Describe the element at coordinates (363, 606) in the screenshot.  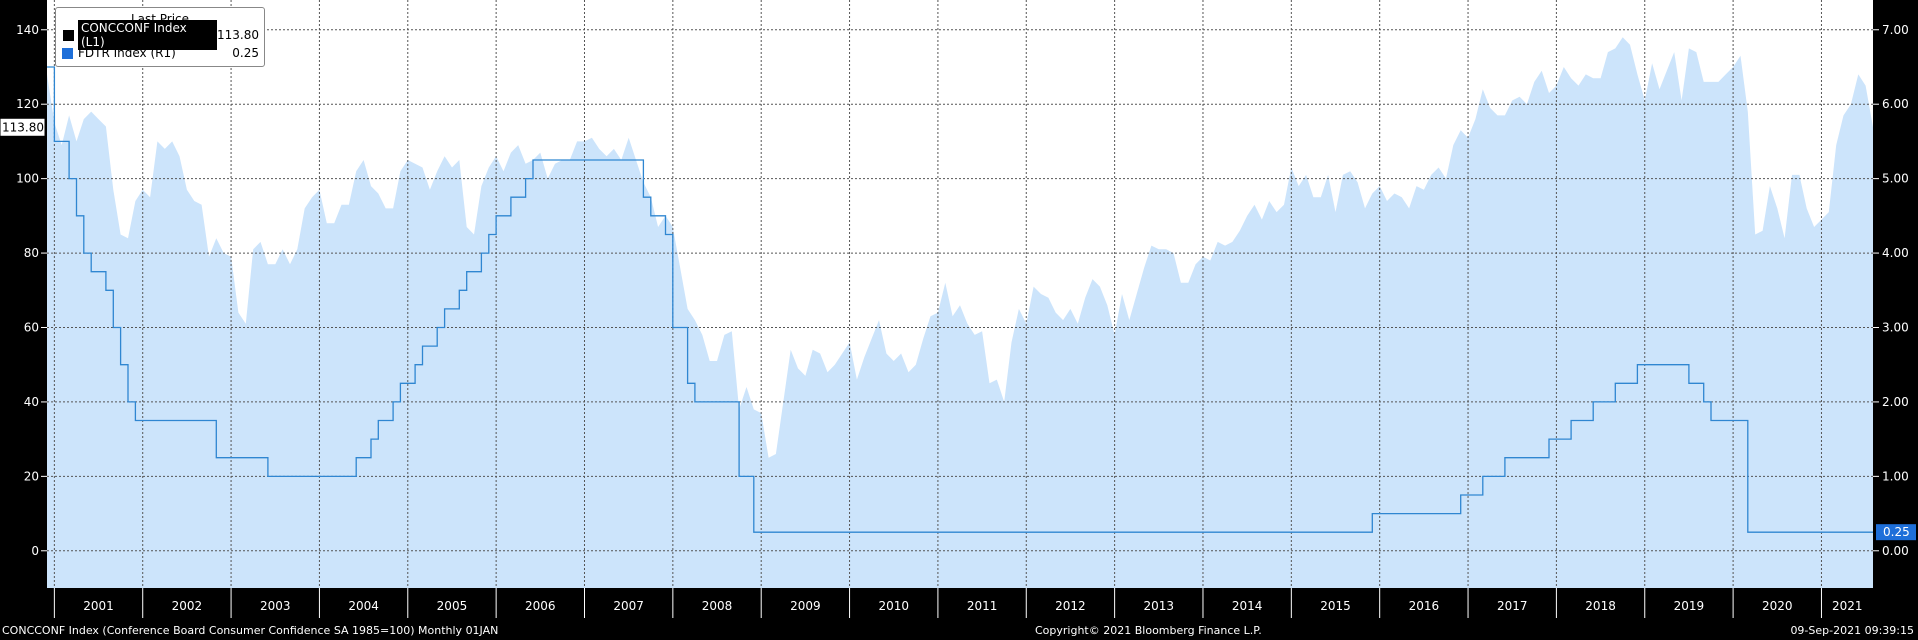
I see `x-tick-label: 2004` at that location.